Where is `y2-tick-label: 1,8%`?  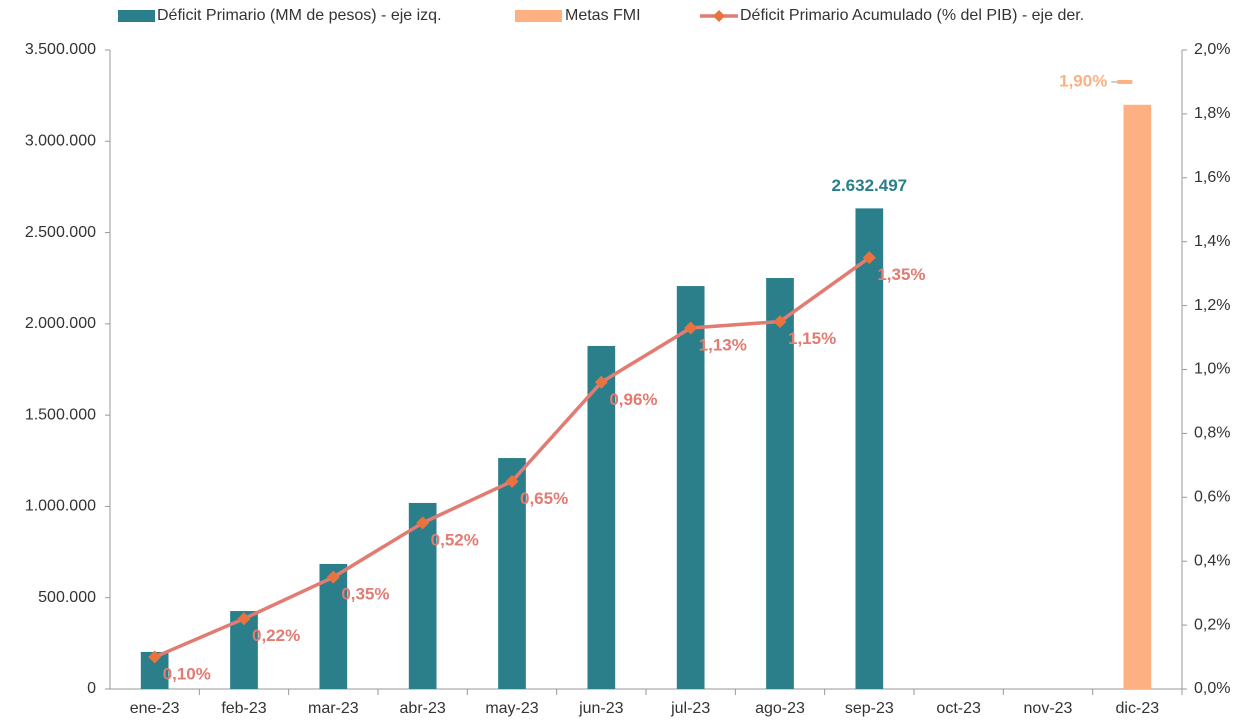 y2-tick-label: 1,8% is located at coordinates (1212, 113).